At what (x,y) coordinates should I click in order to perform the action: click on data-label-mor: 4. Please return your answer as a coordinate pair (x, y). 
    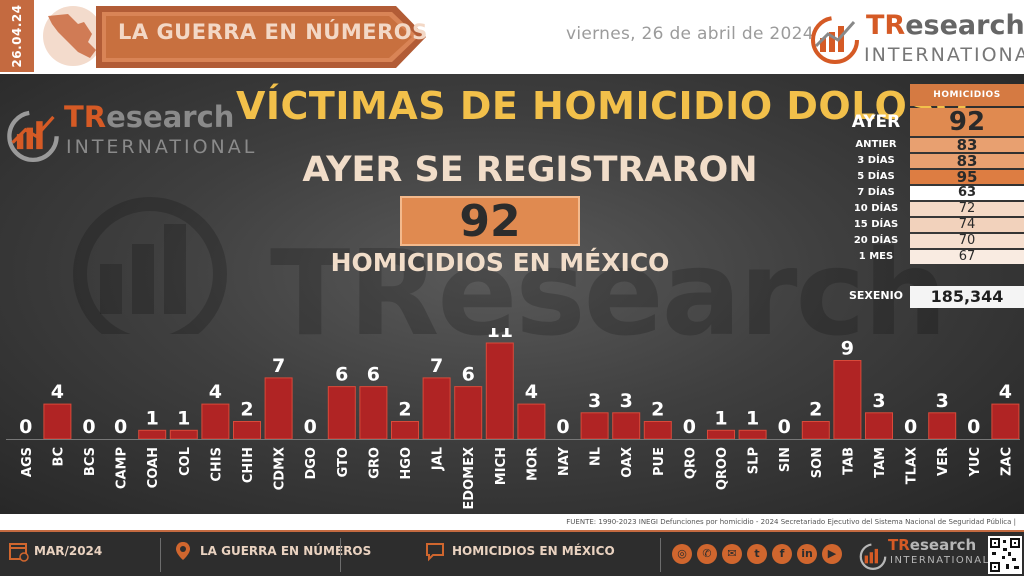
    Looking at the image, I should click on (531, 392).